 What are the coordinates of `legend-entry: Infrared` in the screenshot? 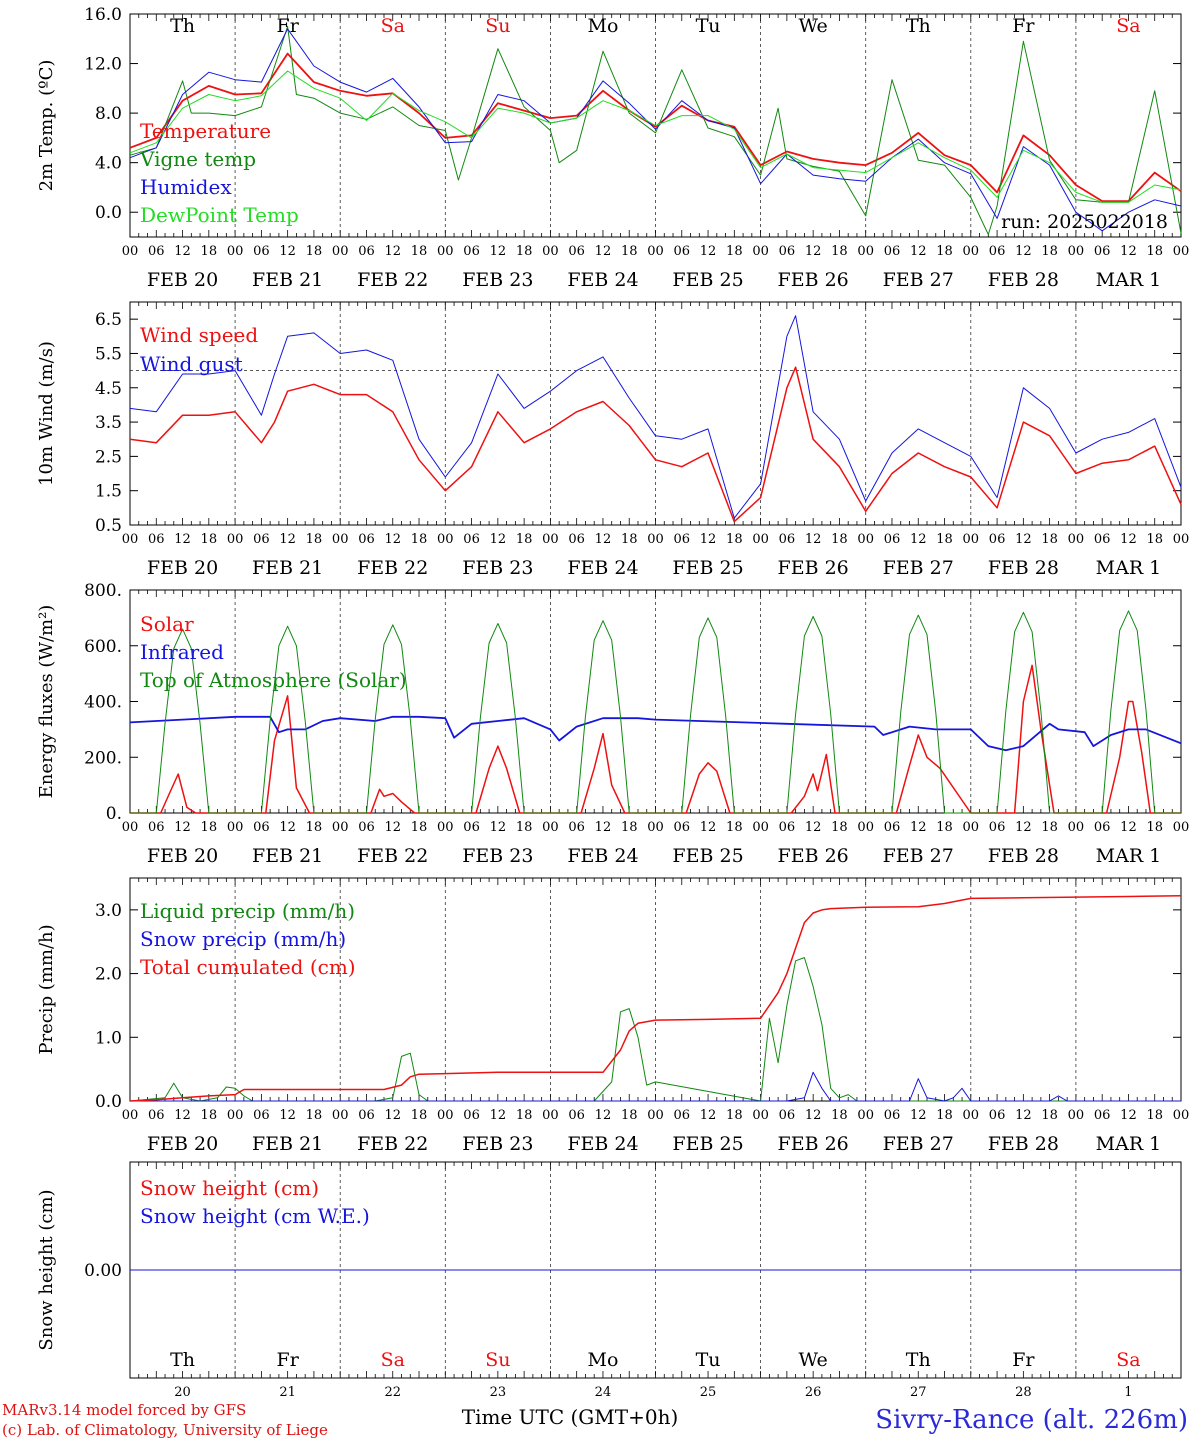 It's located at (182, 652).